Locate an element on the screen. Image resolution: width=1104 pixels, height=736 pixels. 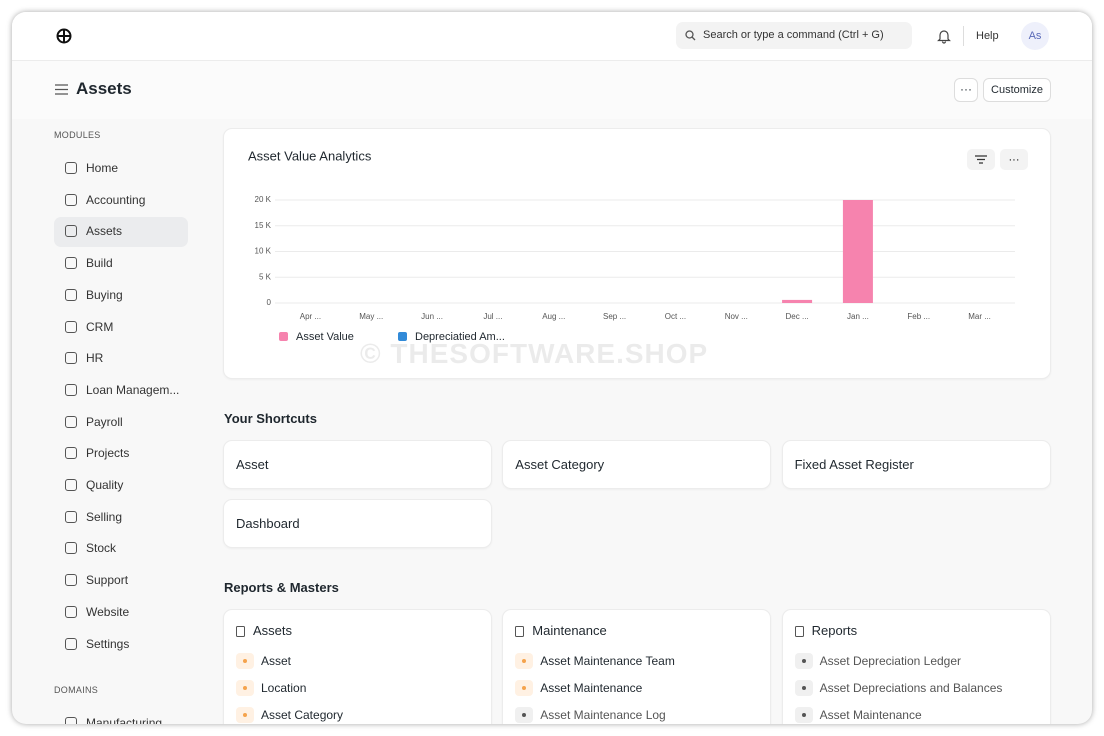
sidebar-toggle is located at coordinates (61, 89).